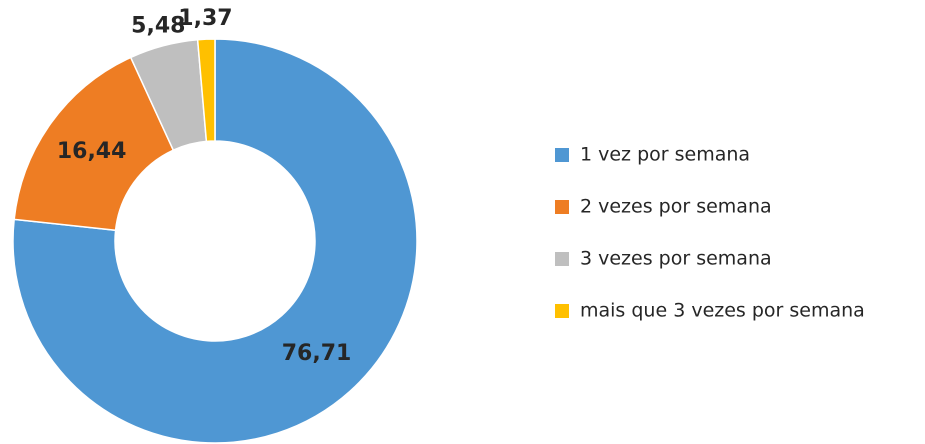 The image size is (925, 444). What do you see at coordinates (665, 155) in the screenshot?
I see `legend-label: 1 vez por semana` at bounding box center [665, 155].